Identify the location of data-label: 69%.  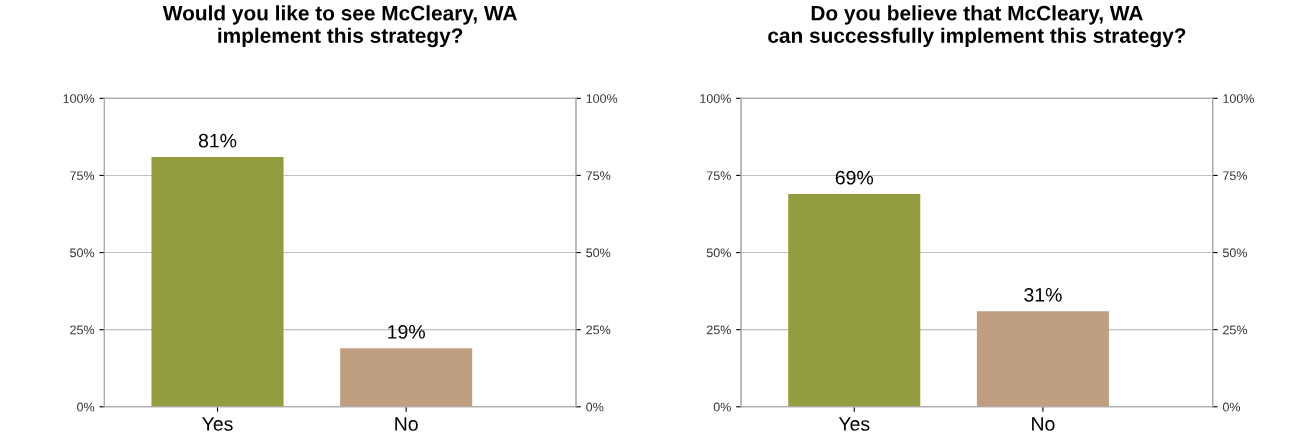
(854, 177).